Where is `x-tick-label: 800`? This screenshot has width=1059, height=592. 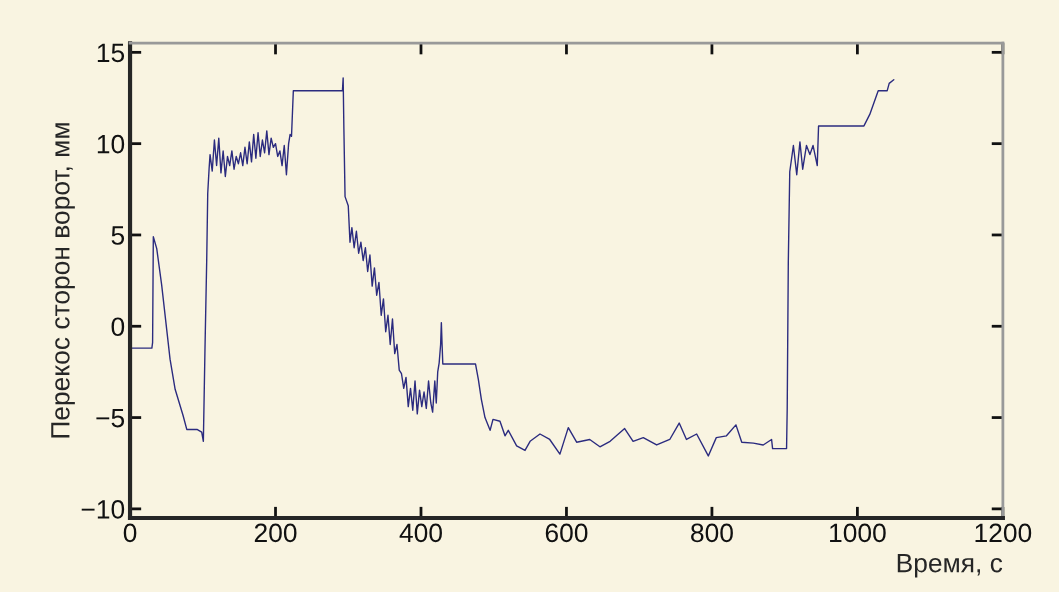
x-tick-label: 800 is located at coordinates (712, 533).